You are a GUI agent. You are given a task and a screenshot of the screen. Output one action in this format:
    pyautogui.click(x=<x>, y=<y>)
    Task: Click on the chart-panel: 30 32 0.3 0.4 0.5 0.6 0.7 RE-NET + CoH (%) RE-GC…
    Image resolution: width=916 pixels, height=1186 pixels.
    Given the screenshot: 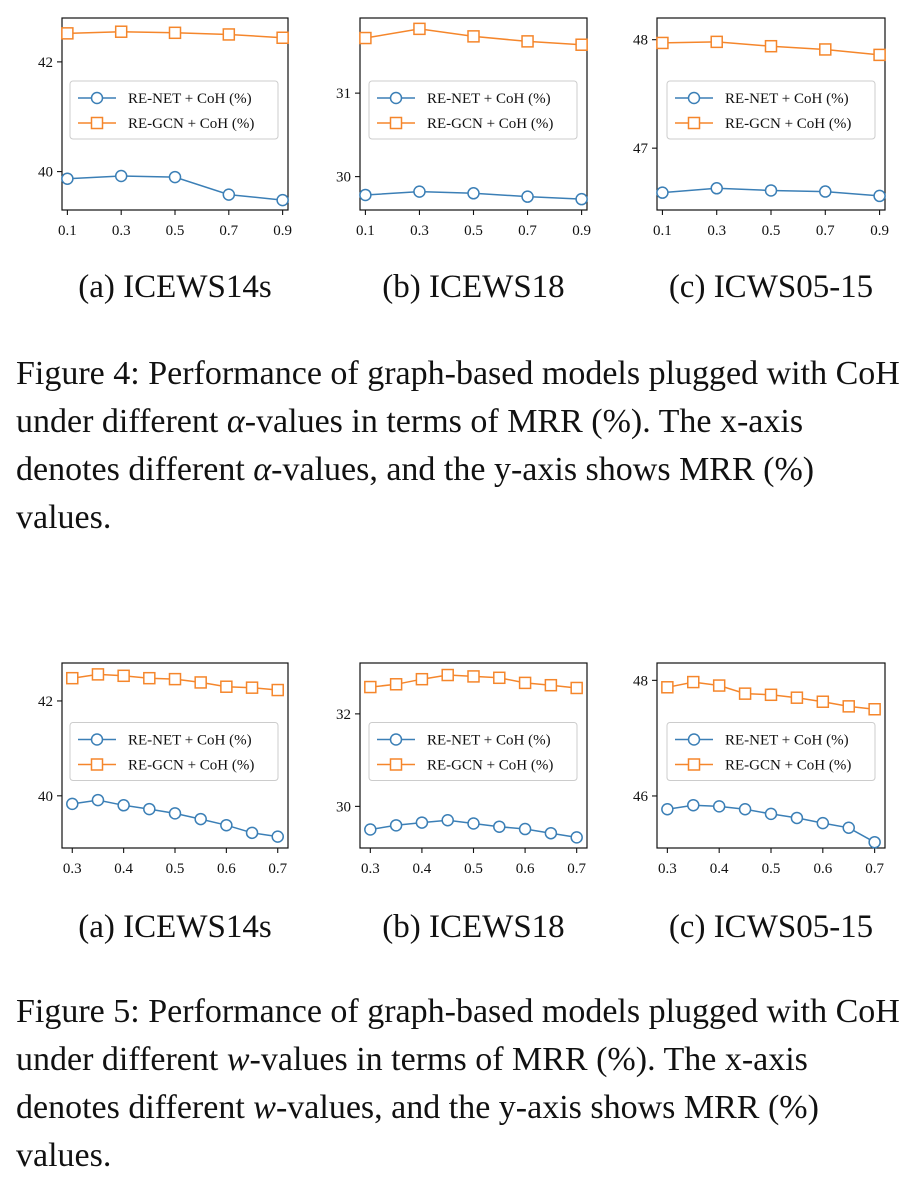 What is the action you would take?
    pyautogui.click(x=462, y=803)
    